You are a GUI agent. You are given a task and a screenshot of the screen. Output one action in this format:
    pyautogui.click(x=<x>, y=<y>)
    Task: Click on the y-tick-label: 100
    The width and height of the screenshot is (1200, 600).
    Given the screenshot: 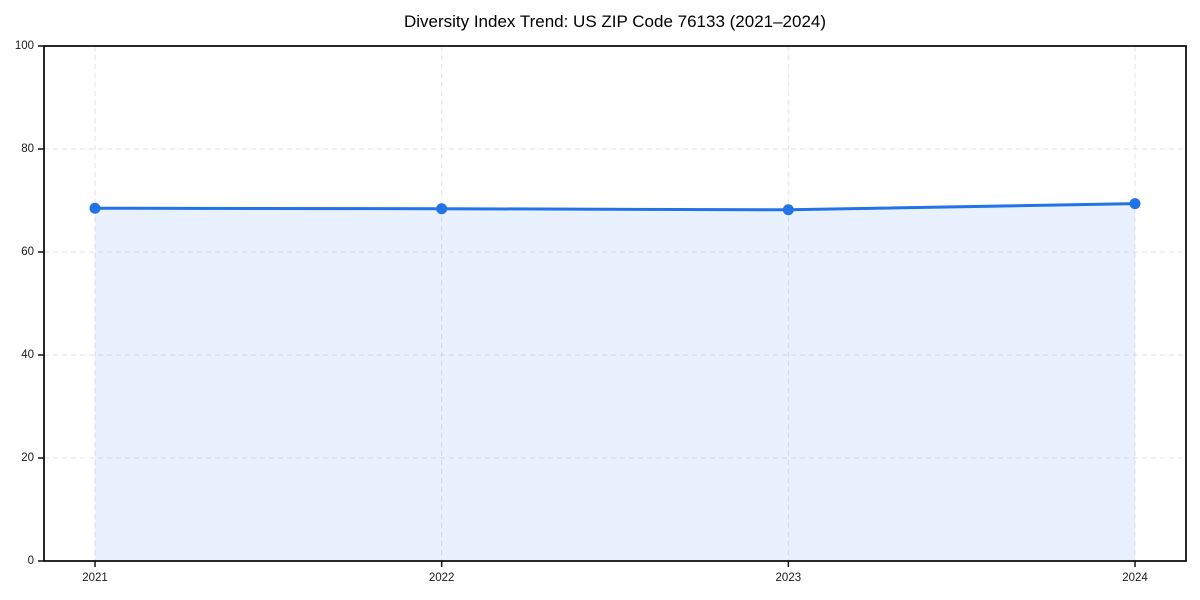 What is the action you would take?
    pyautogui.click(x=24, y=46)
    